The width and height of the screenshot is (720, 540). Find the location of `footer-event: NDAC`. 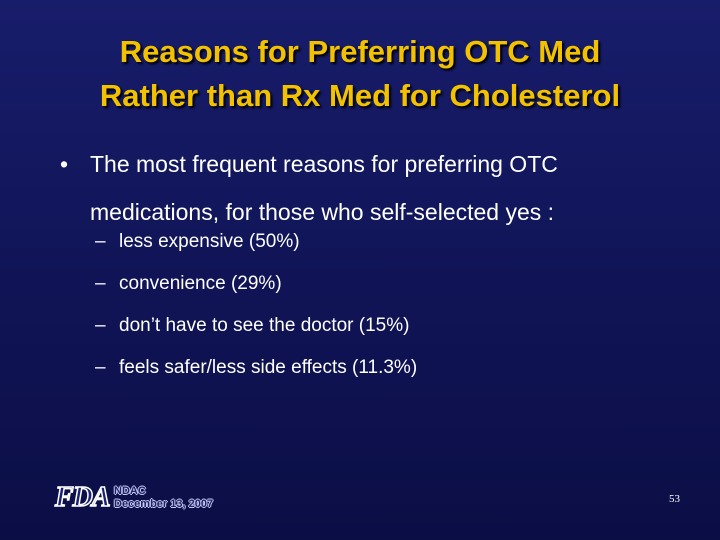

footer-event: NDAC is located at coordinates (130, 491).